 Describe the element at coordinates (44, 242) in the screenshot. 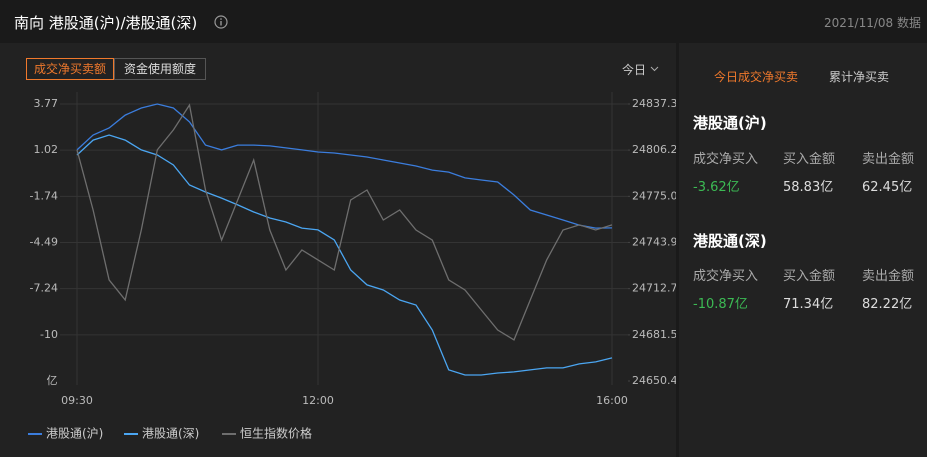

I see `y-tick-label: -4.49` at that location.